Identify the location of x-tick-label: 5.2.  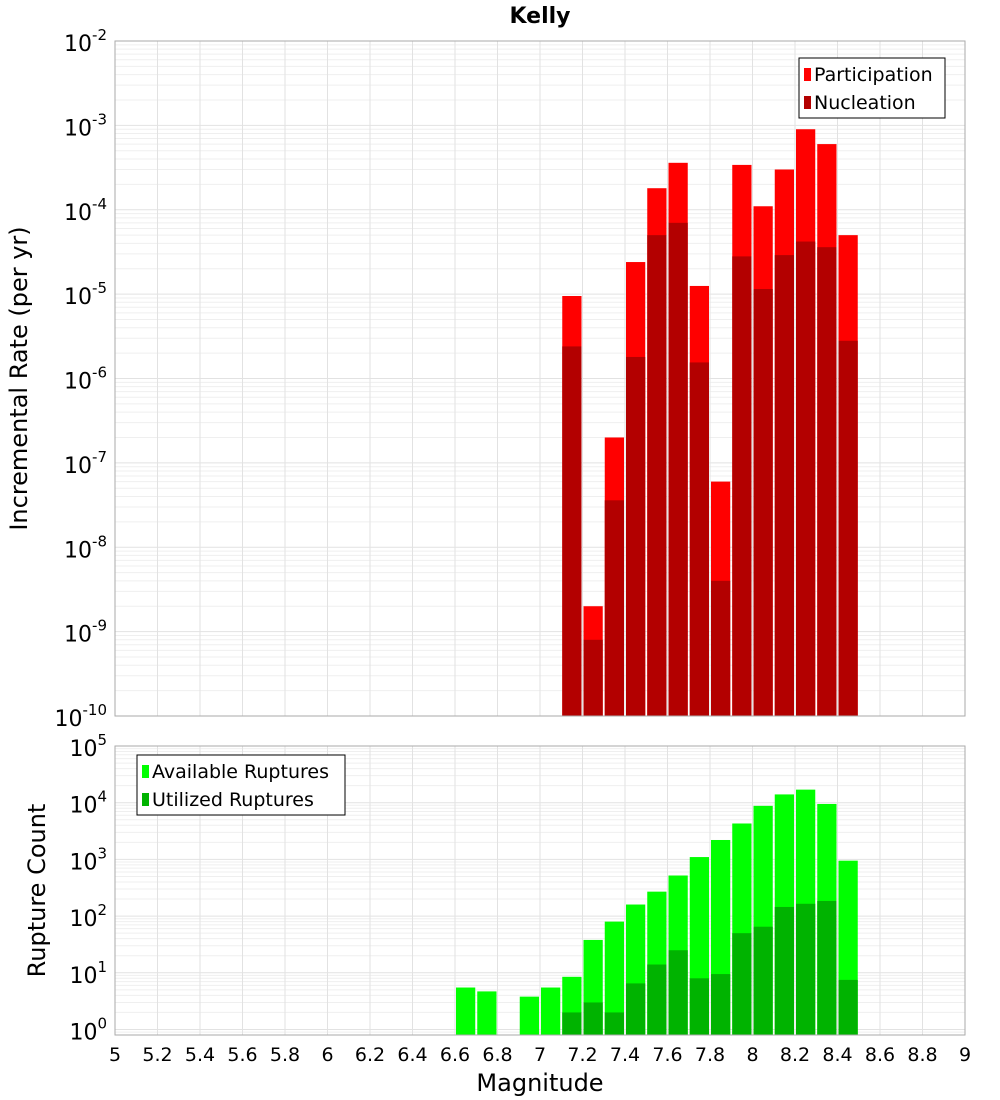
(157, 1055).